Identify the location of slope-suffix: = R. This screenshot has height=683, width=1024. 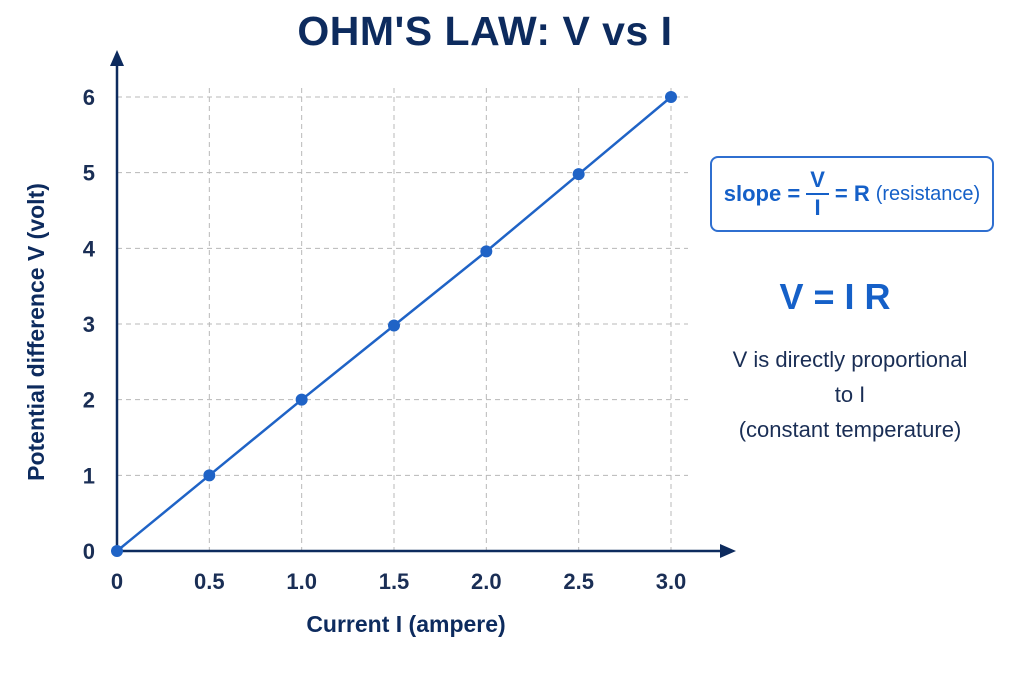
(852, 193).